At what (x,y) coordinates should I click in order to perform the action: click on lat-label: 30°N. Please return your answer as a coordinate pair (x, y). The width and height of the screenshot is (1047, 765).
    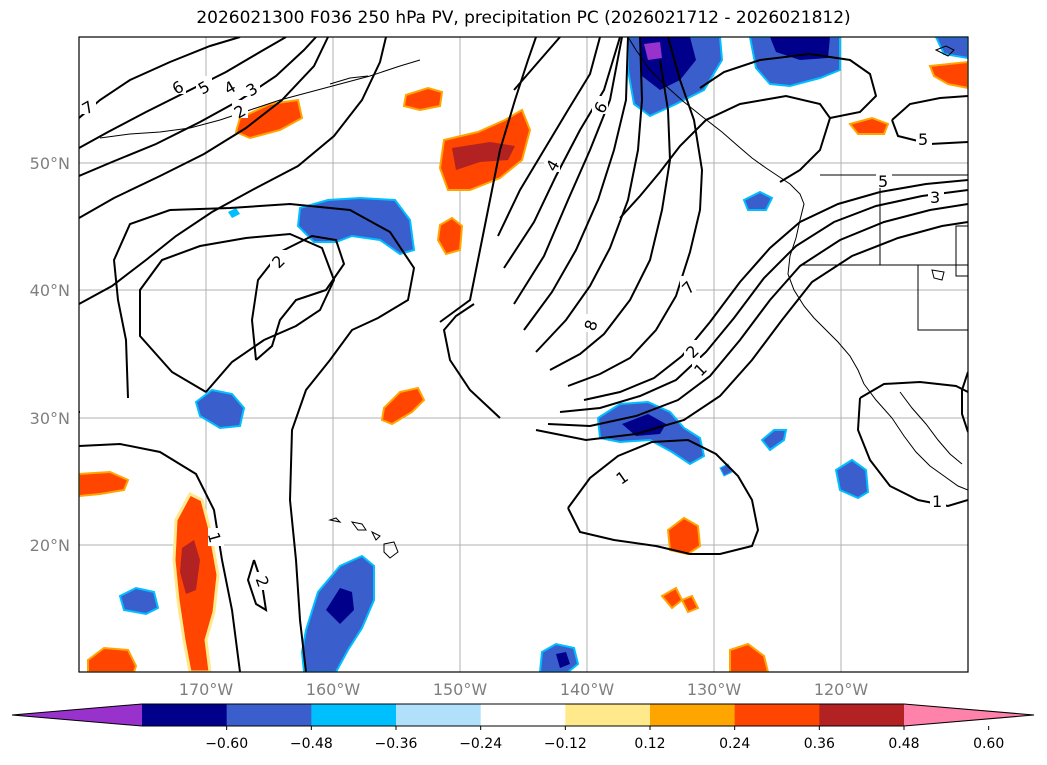
    Looking at the image, I should click on (50, 418).